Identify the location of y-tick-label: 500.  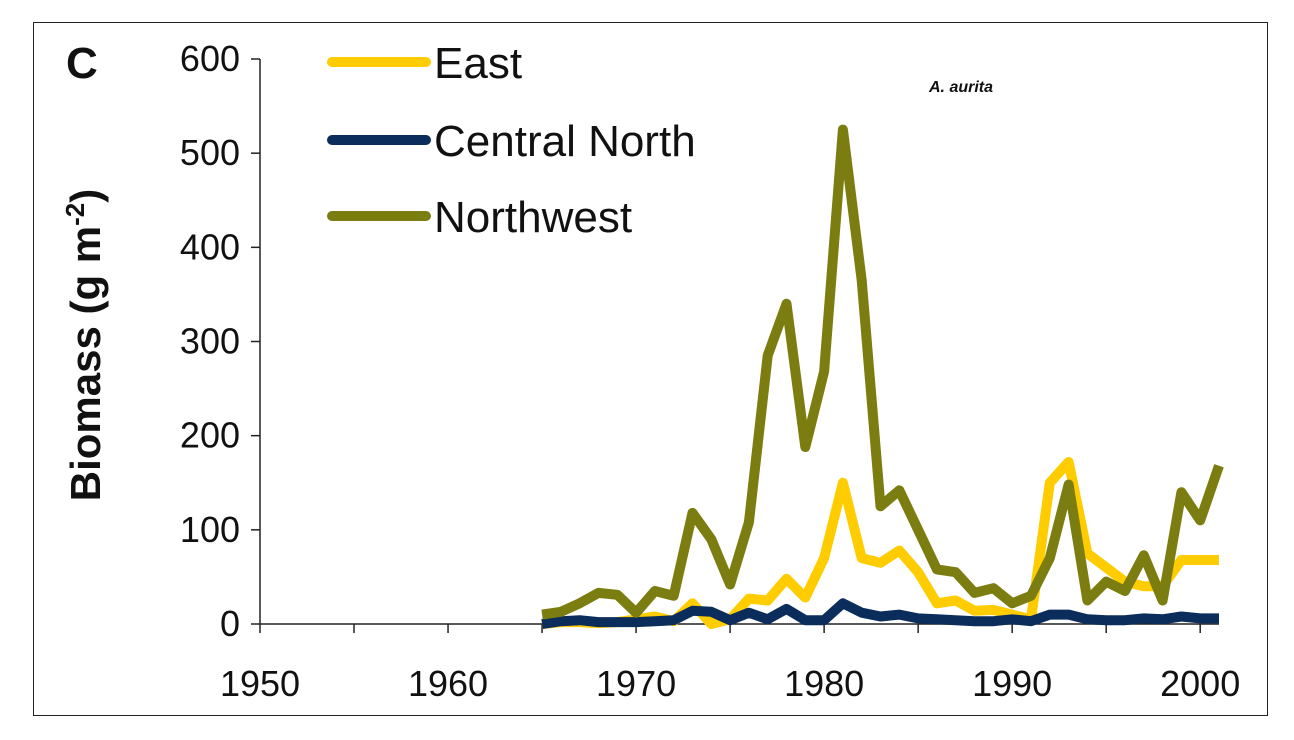
(210, 152).